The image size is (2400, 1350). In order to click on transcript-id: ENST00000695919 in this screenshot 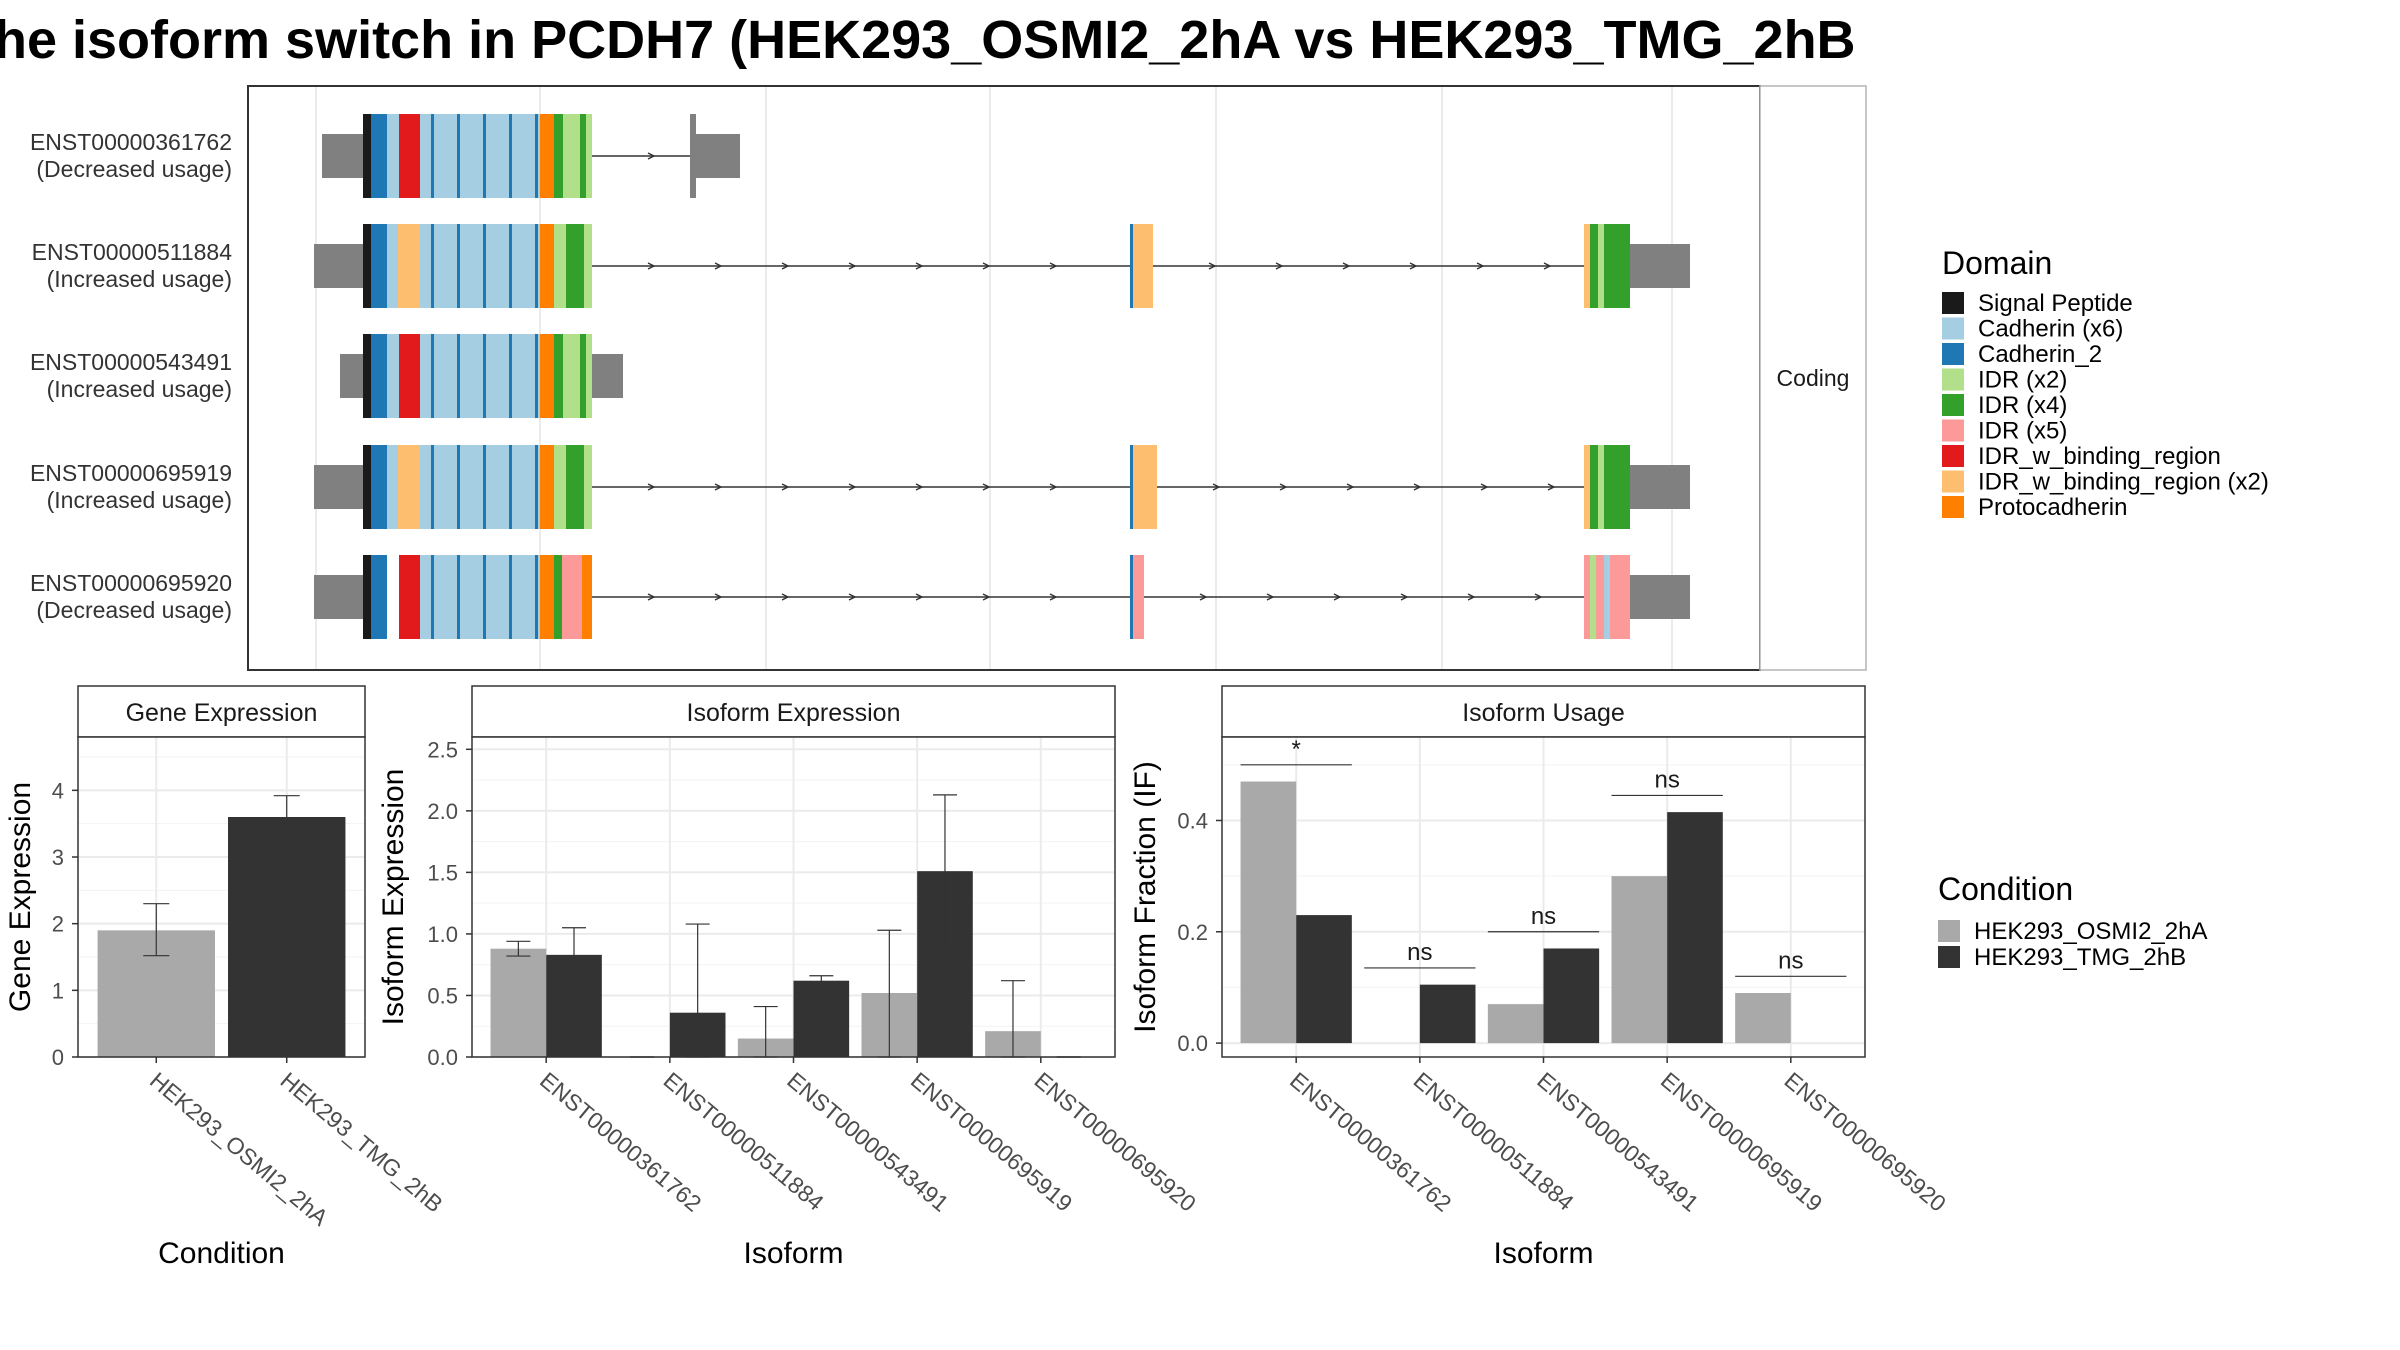, I will do `click(131, 473)`.